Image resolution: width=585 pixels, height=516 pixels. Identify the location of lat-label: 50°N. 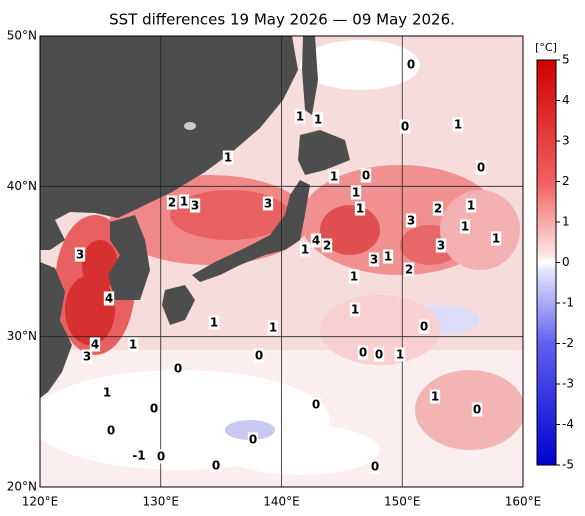
(22, 36).